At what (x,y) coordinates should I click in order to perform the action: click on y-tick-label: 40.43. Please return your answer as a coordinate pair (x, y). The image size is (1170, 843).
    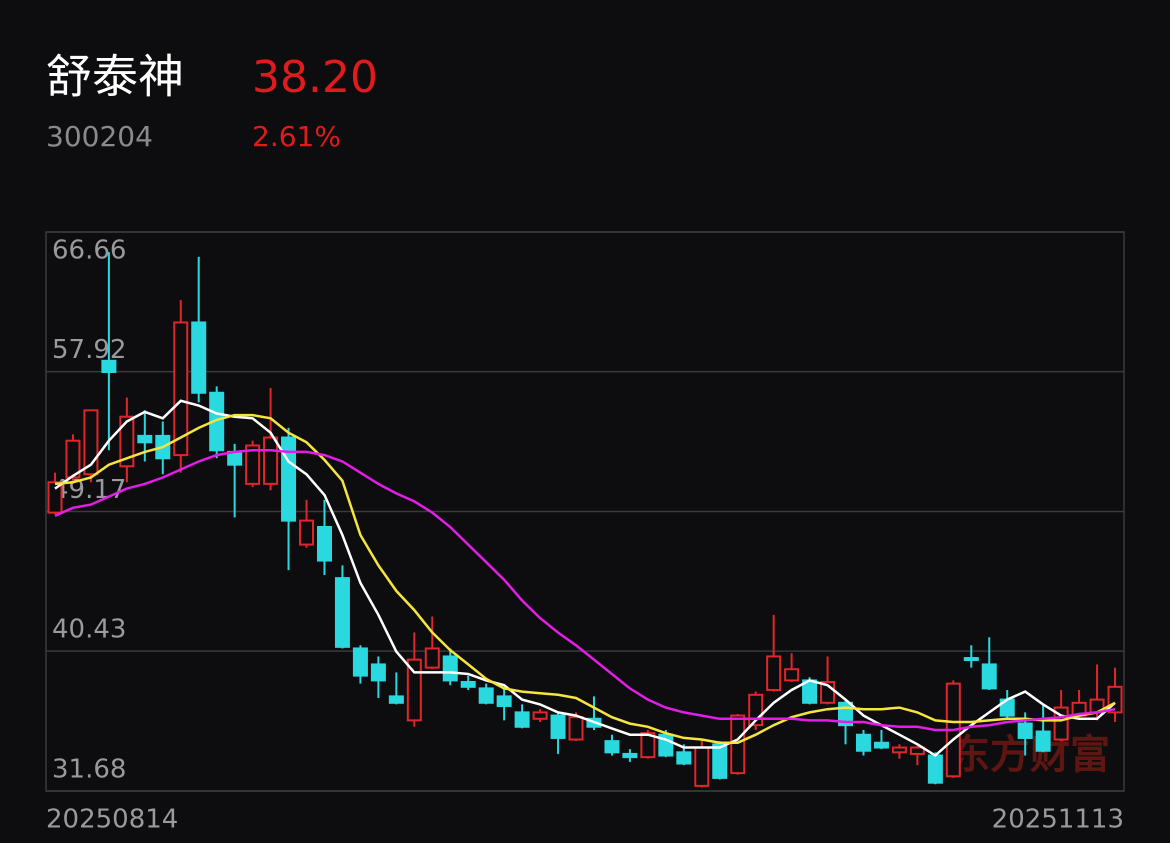
    Looking at the image, I should click on (89, 630).